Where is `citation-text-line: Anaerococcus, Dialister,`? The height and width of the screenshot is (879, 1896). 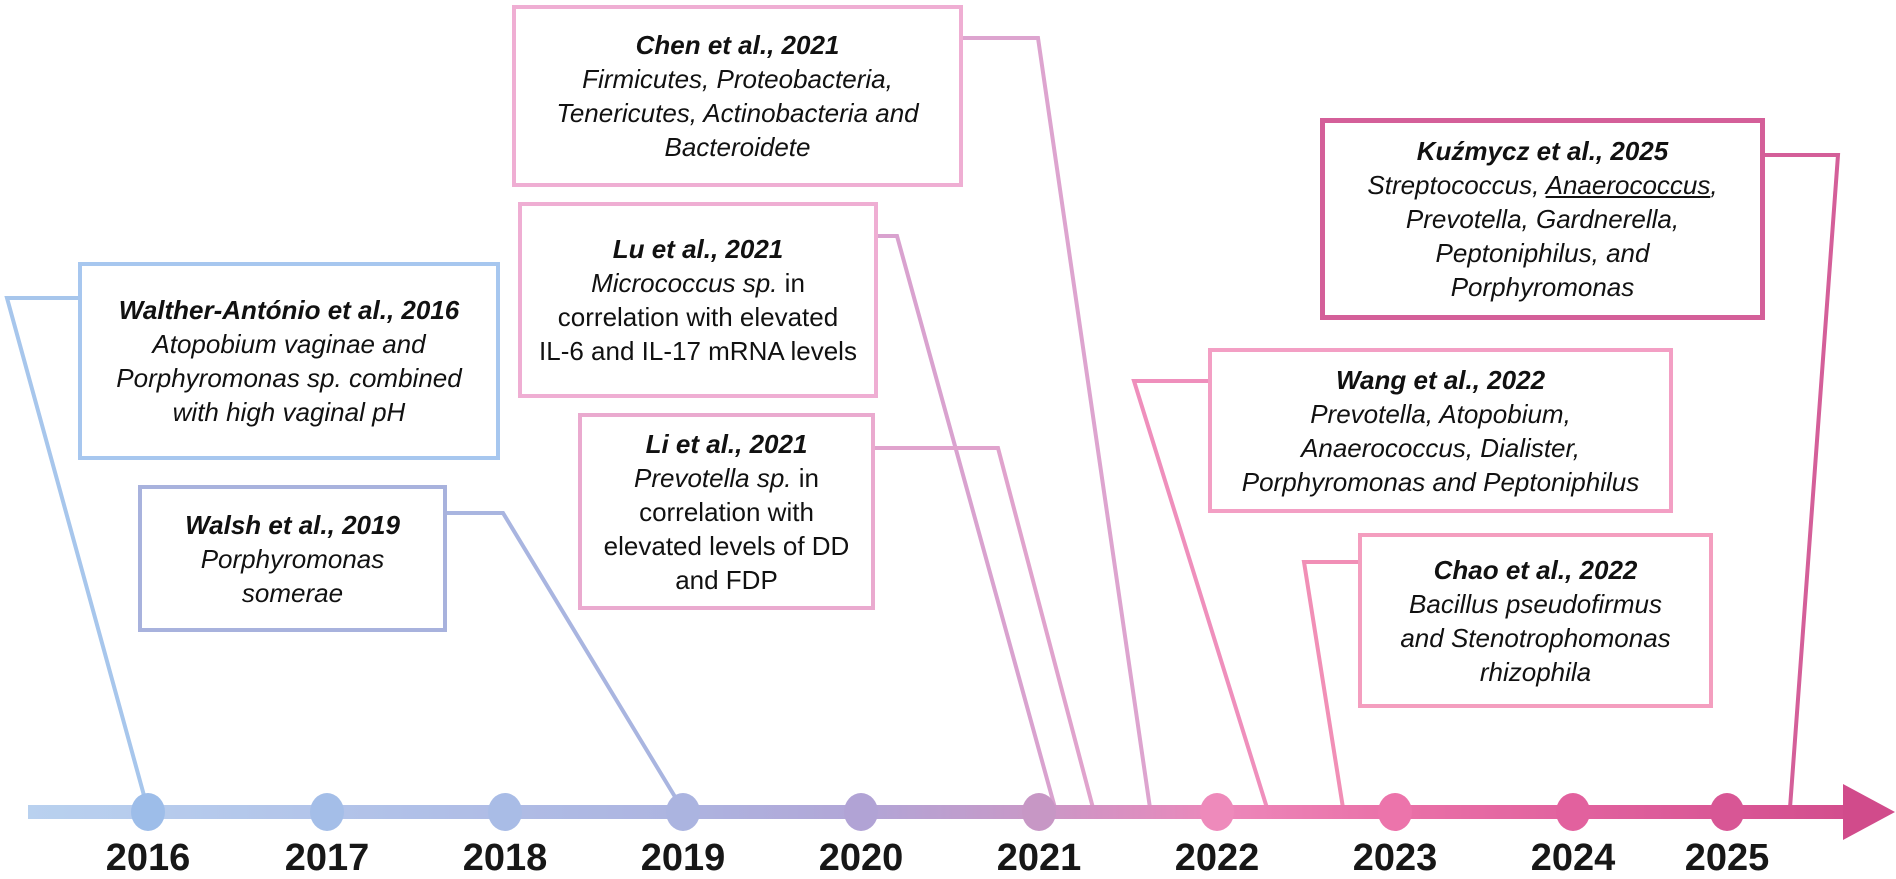
citation-text-line: Anaerococcus, Dialister, is located at coordinates (1440, 448).